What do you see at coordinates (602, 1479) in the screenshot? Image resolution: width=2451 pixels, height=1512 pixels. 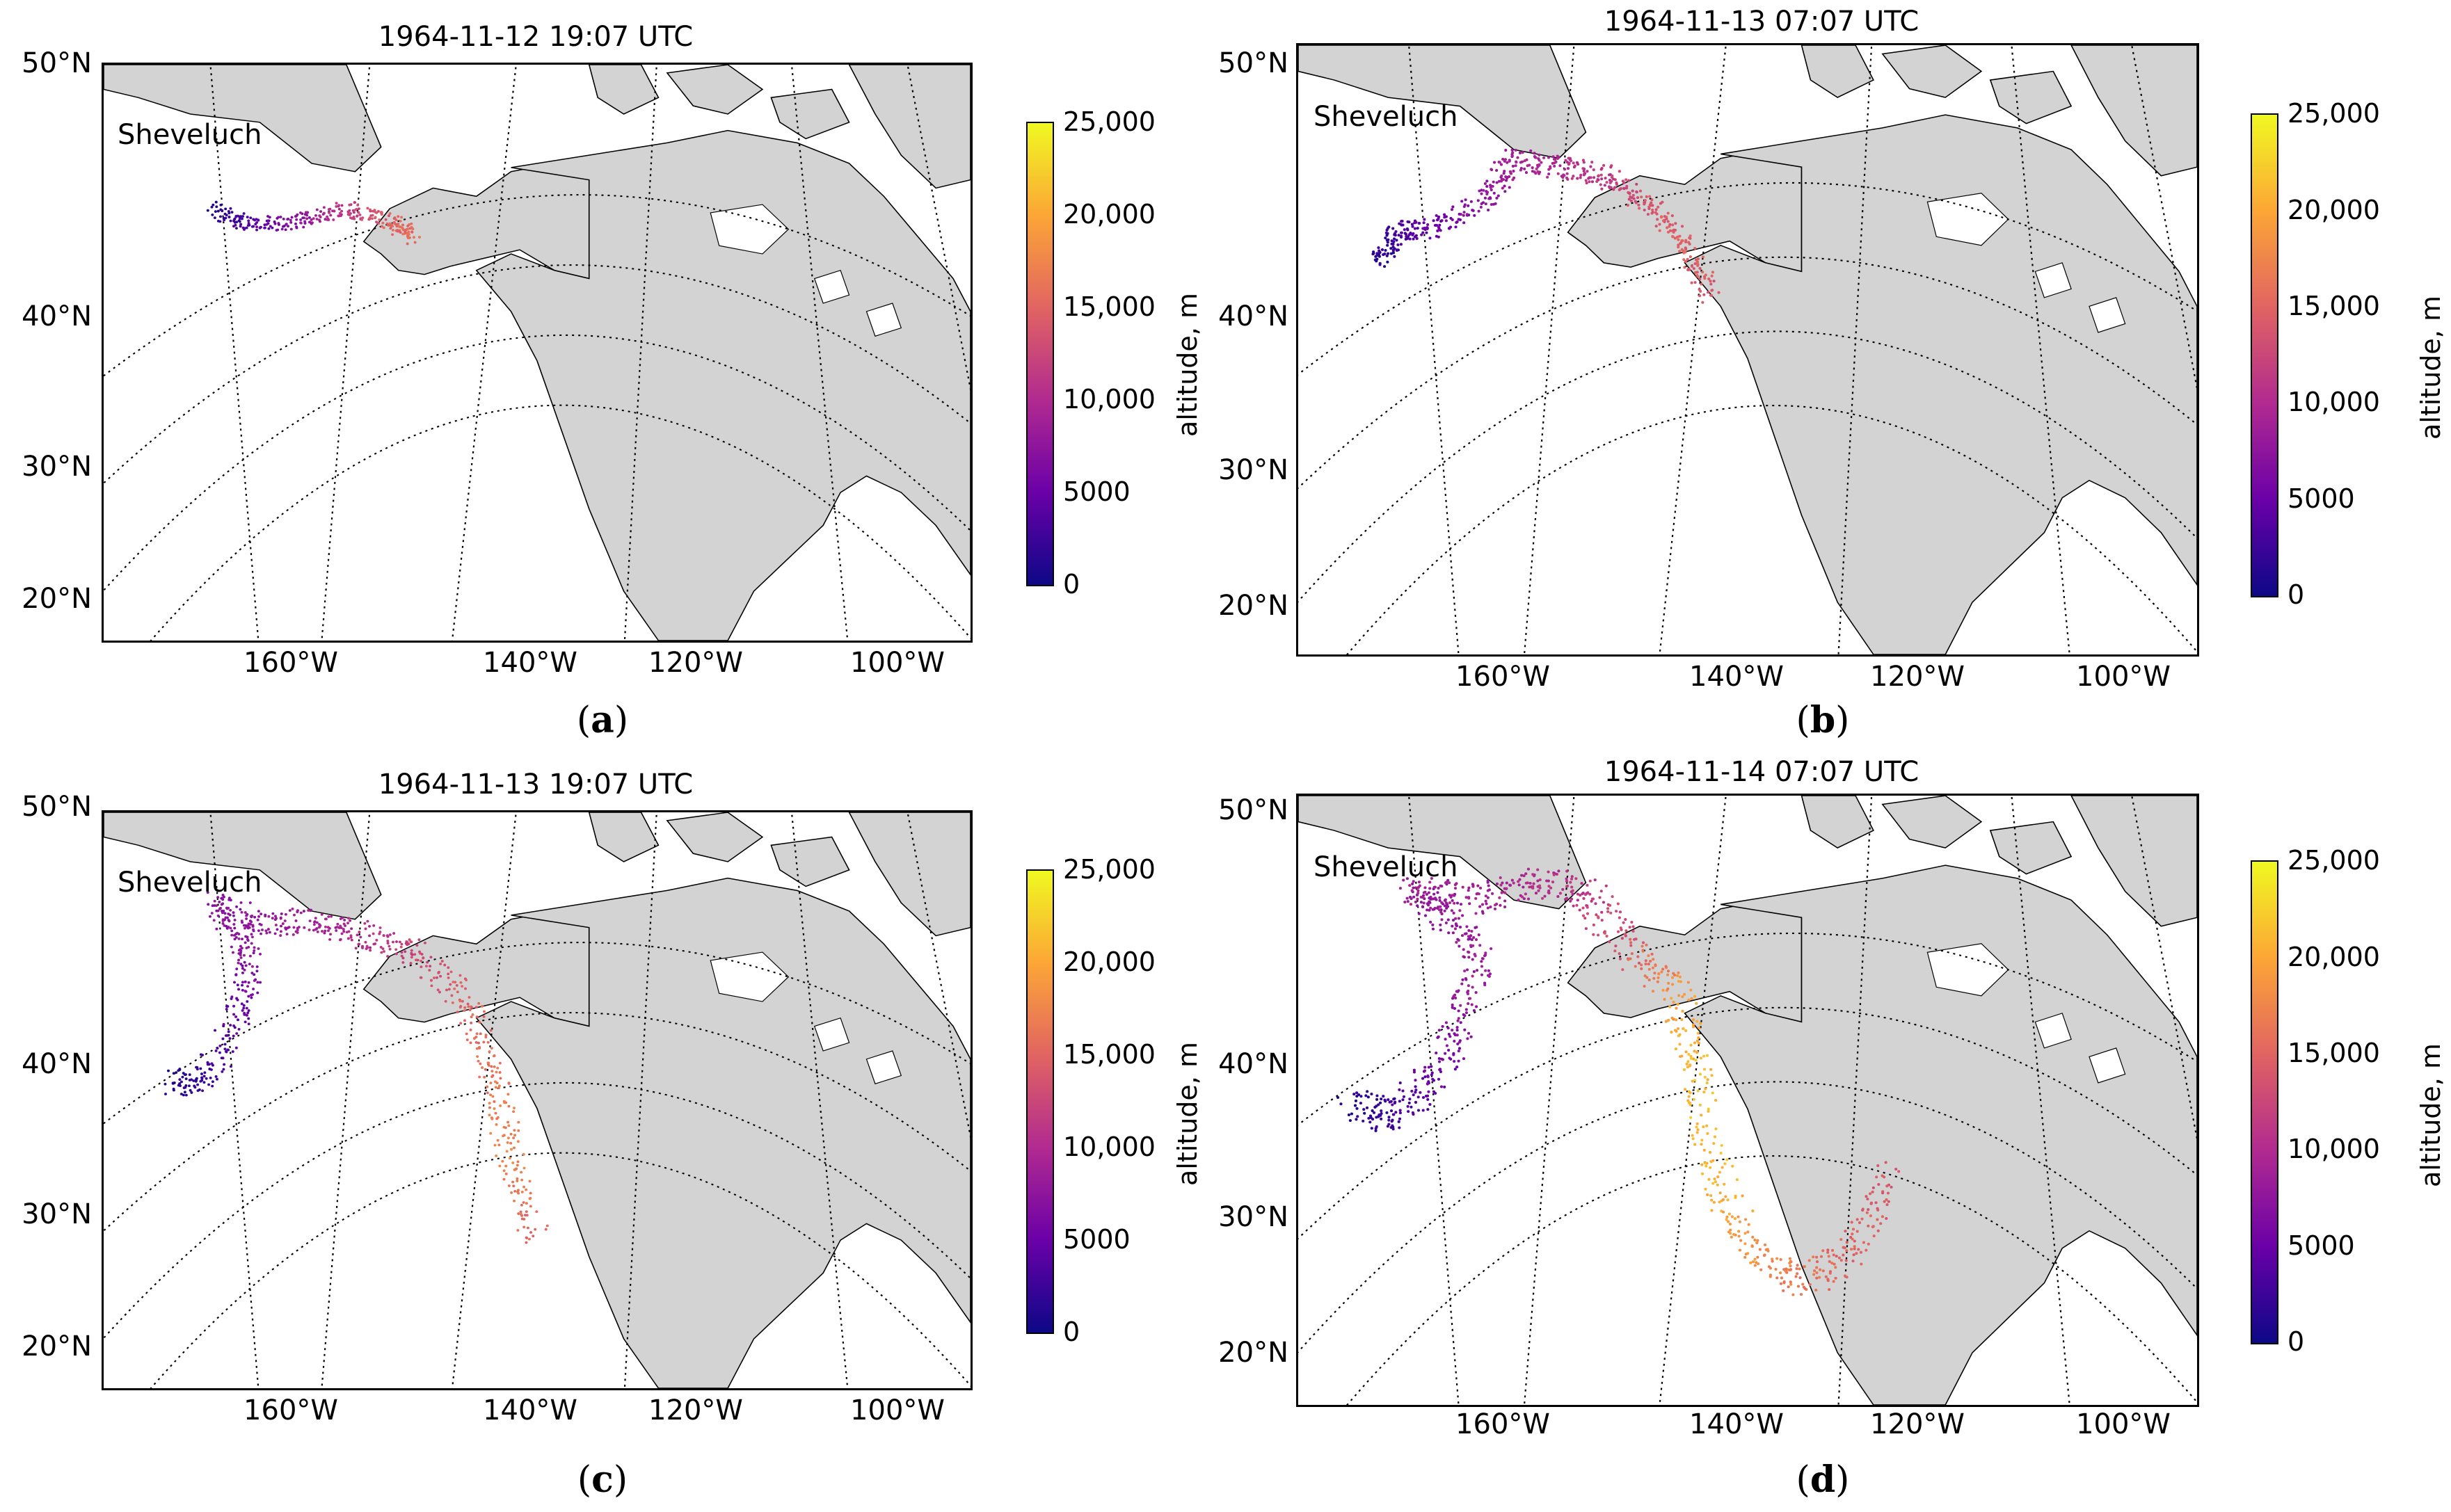 I see `panel-caption: (c)` at bounding box center [602, 1479].